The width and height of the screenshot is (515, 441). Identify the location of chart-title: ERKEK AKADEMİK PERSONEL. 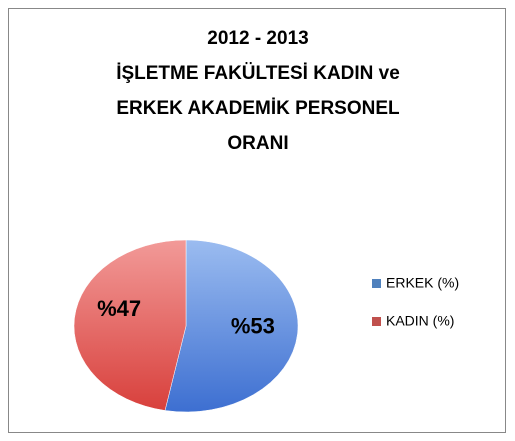
(258, 108).